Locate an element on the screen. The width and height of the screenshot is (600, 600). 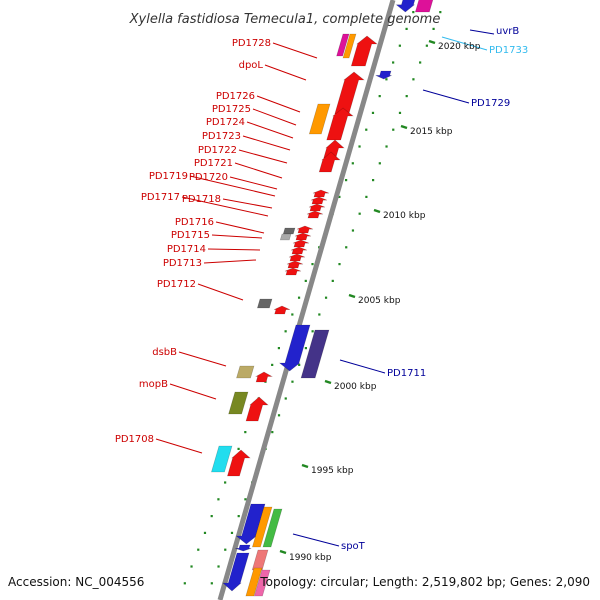
gene-spot-b is located at coordinates (262, 527).